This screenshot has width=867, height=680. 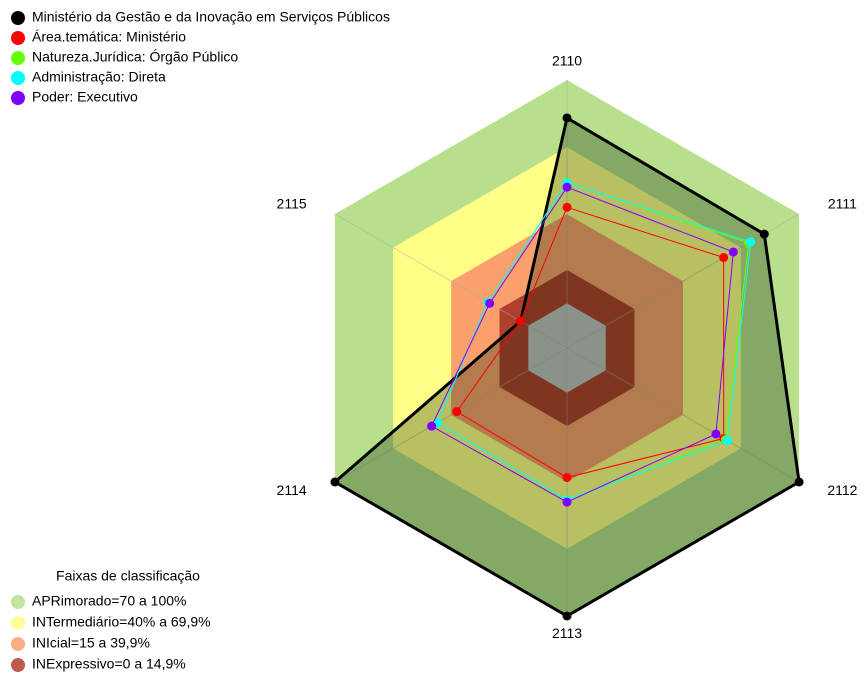 What do you see at coordinates (567, 61) in the screenshot?
I see `axis-label: 2110` at bounding box center [567, 61].